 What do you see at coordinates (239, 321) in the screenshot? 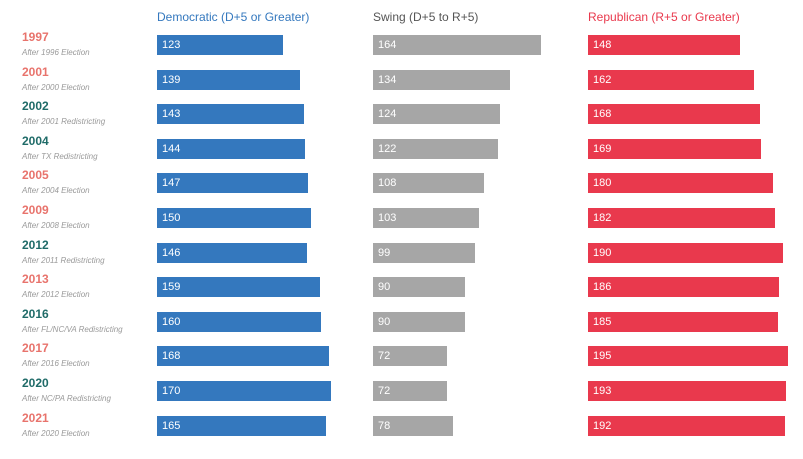
I see `bar: 160` at bounding box center [239, 321].